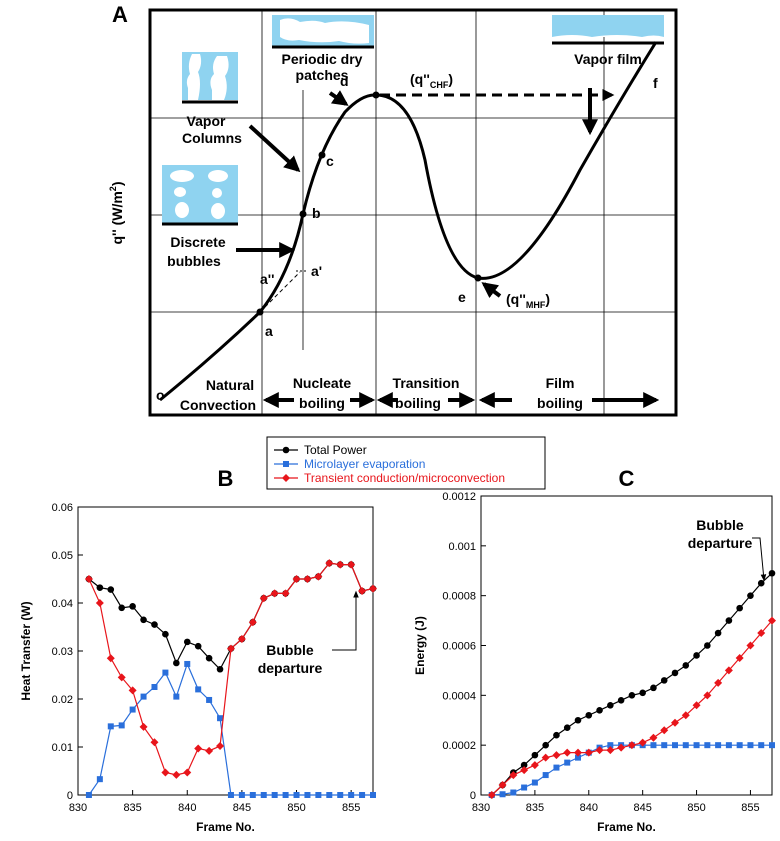 Image resolution: width=780 pixels, height=841 pixels. What do you see at coordinates (608, 59) in the screenshot?
I see `inset-label: Vapor film` at bounding box center [608, 59].